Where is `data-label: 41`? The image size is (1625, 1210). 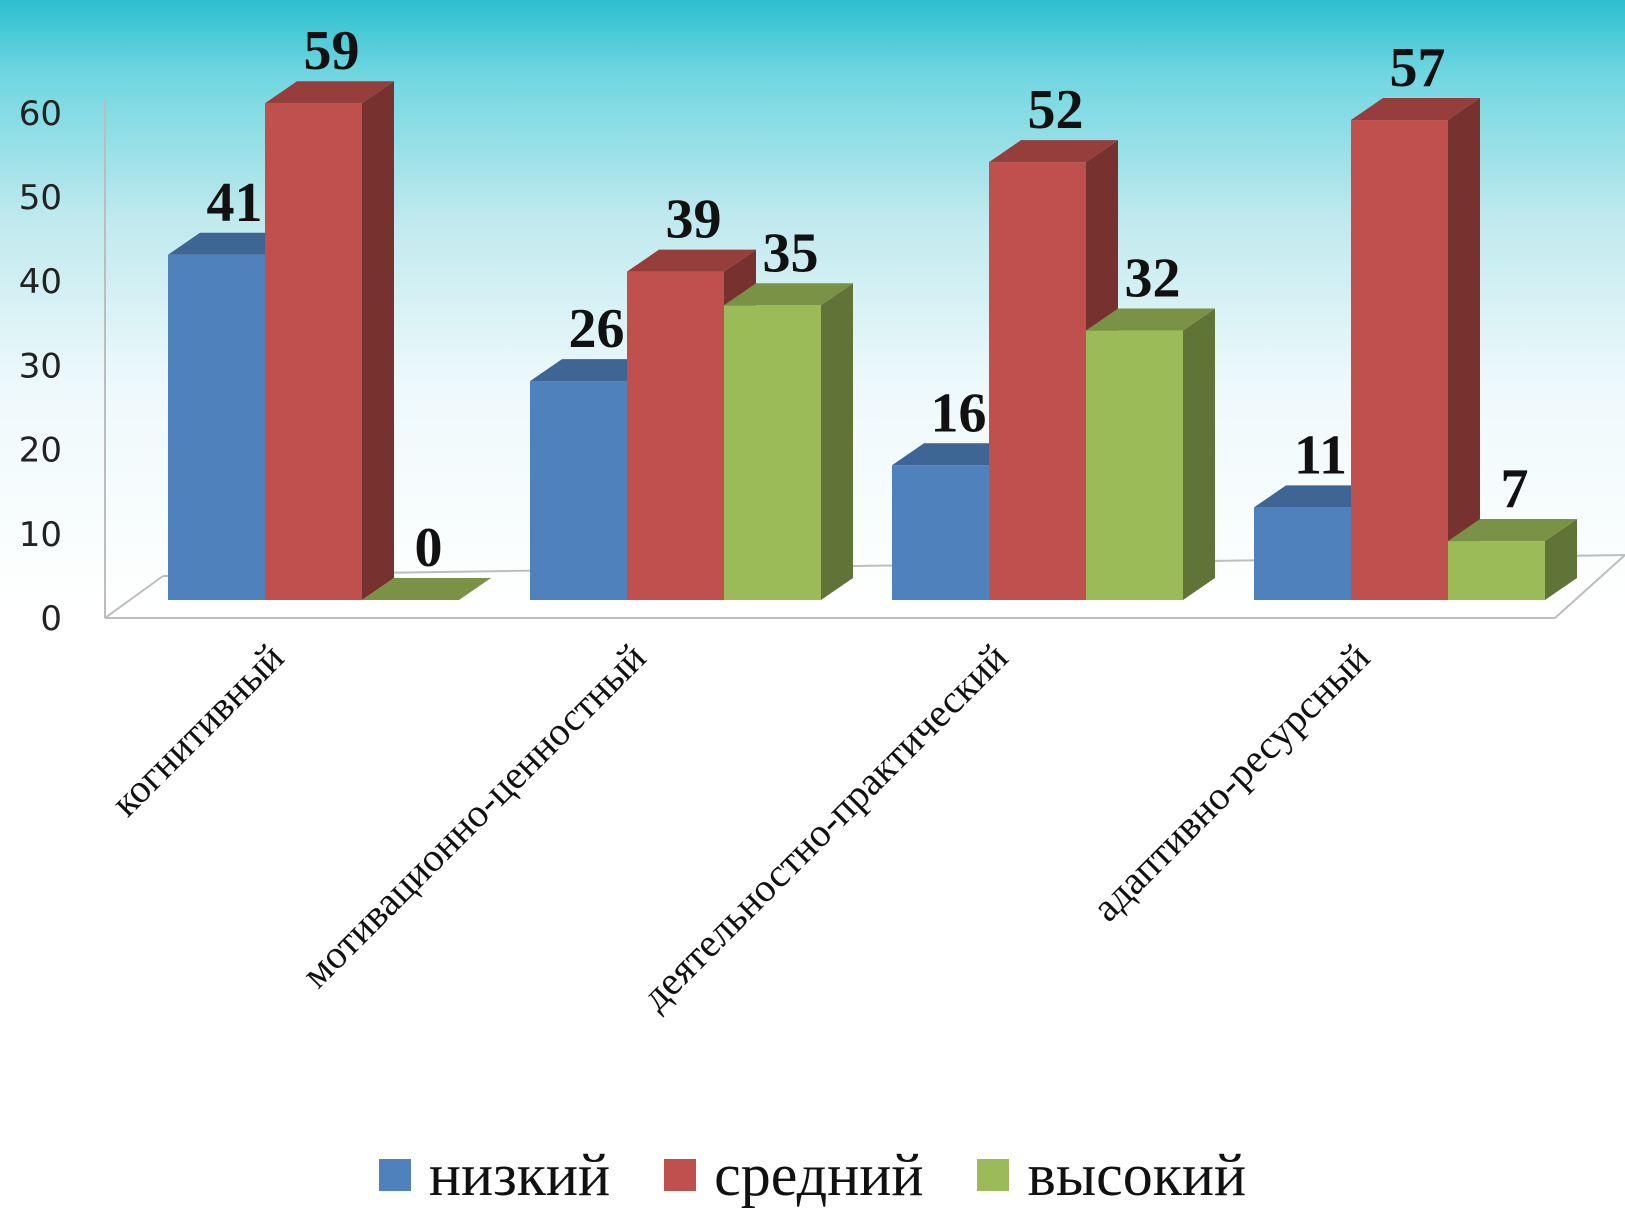
data-label: 41 is located at coordinates (235, 203).